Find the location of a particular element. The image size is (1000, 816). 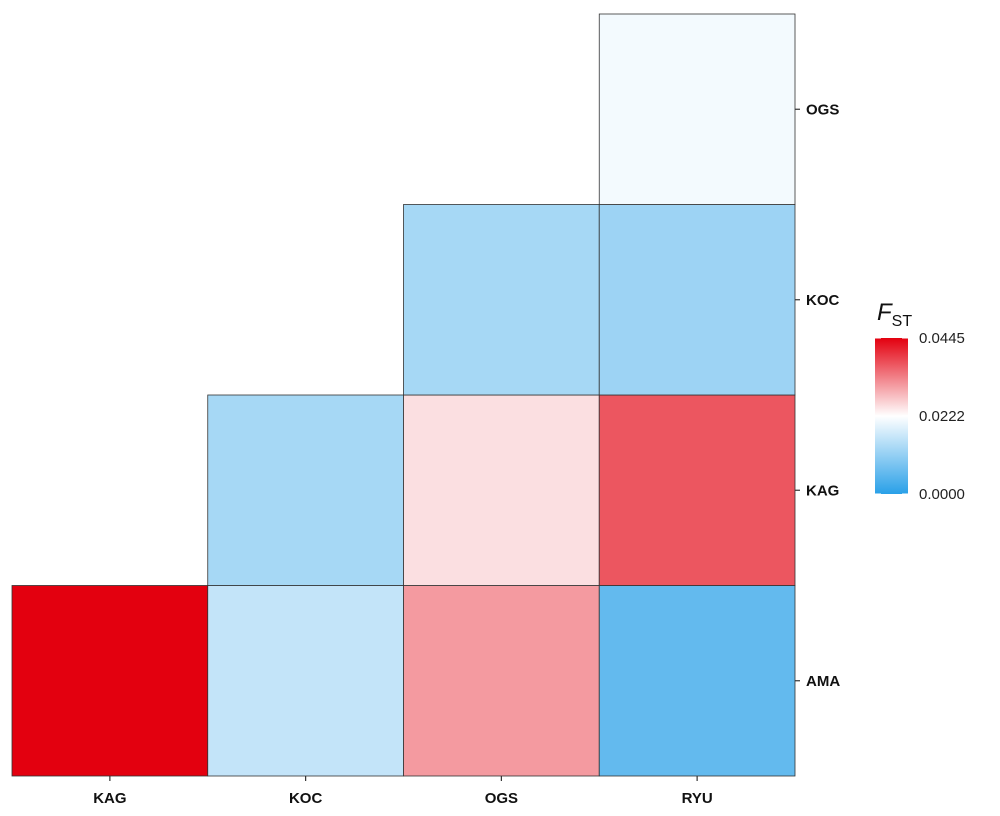

heatmap-cell-ryu-ogs is located at coordinates (697, 109).